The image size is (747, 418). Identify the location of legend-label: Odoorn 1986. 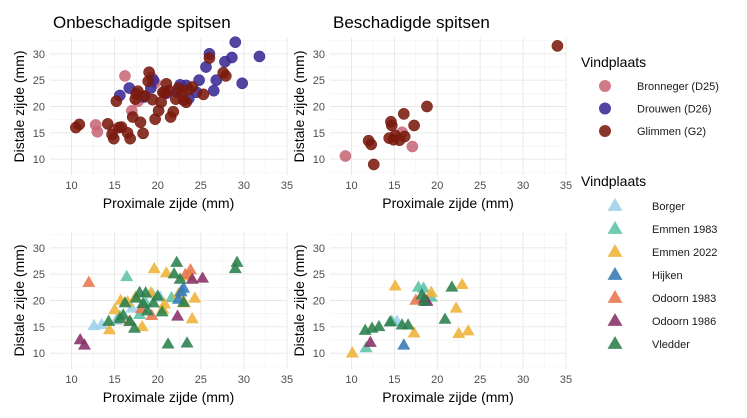
(684, 322).